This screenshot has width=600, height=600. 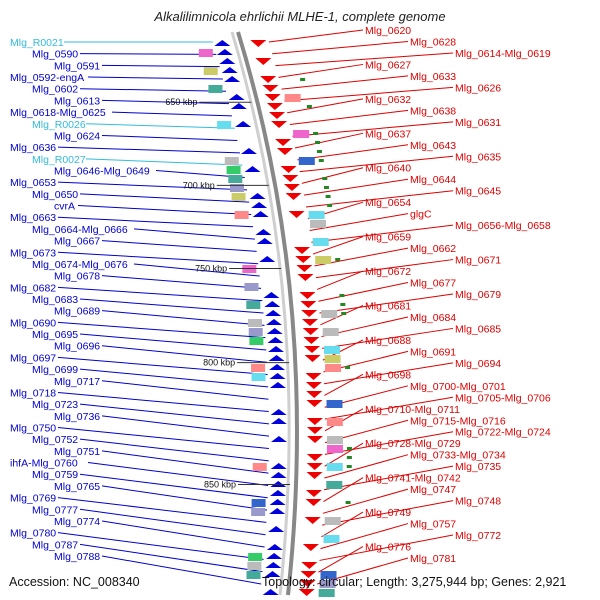 I want to click on right-gene-label: Mlg_0643, so click(x=433, y=146).